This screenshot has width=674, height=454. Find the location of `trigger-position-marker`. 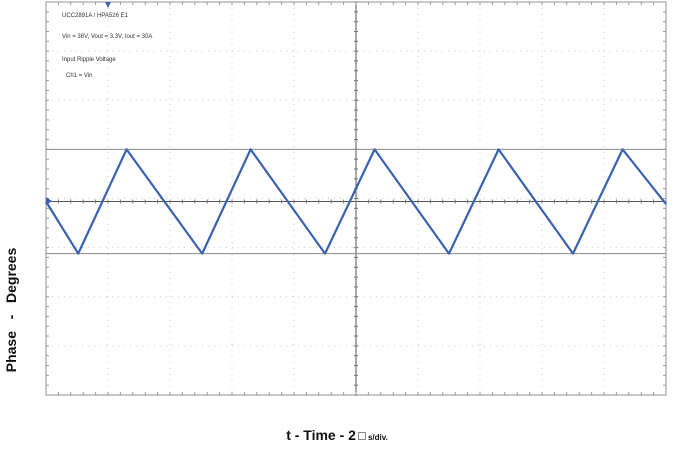

trigger-position-marker is located at coordinates (108, 5).